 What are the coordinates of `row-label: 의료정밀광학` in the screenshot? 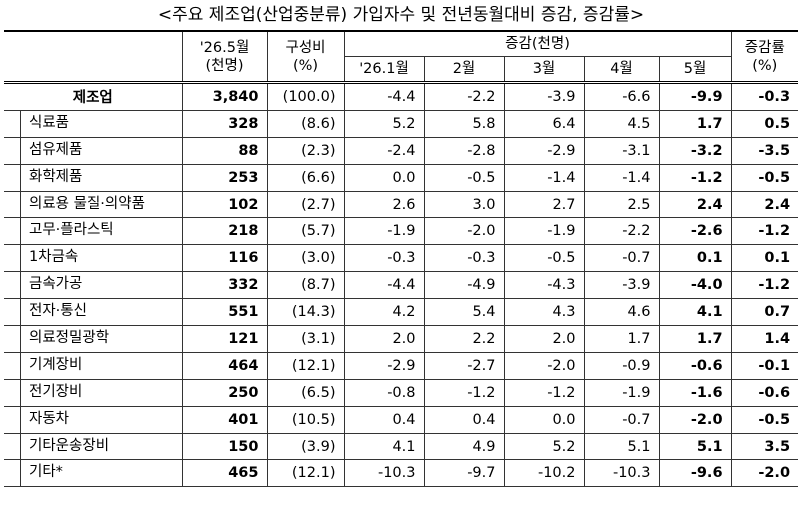 It's located at (93, 339).